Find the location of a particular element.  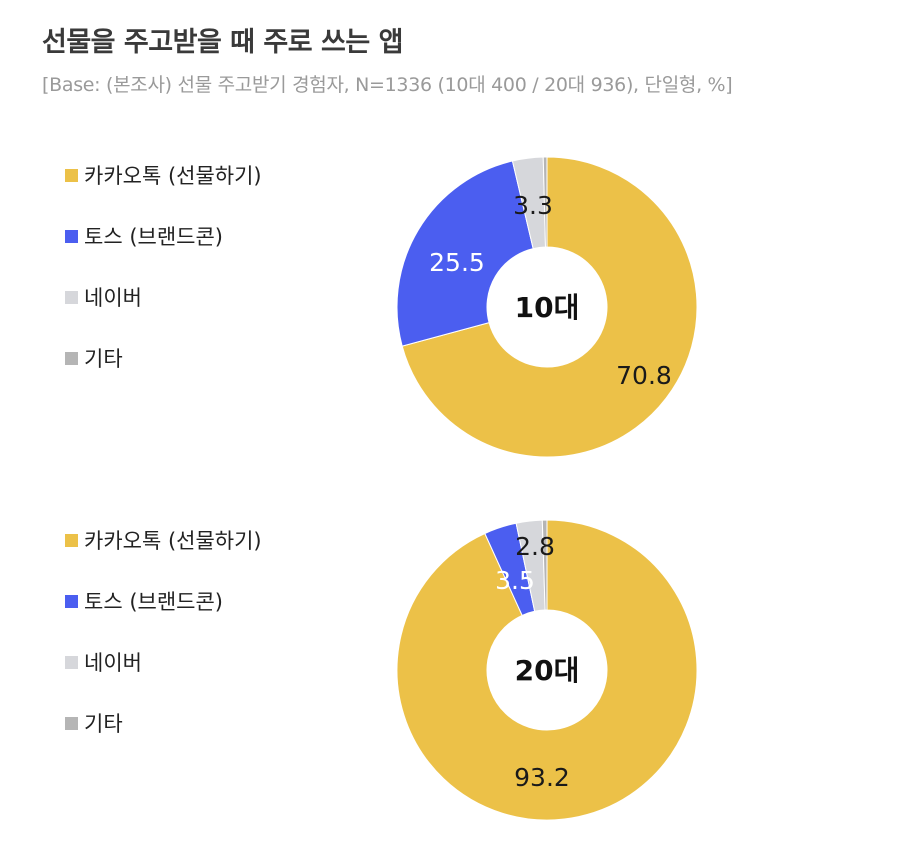

donut-value-label: 2.8 is located at coordinates (535, 546).